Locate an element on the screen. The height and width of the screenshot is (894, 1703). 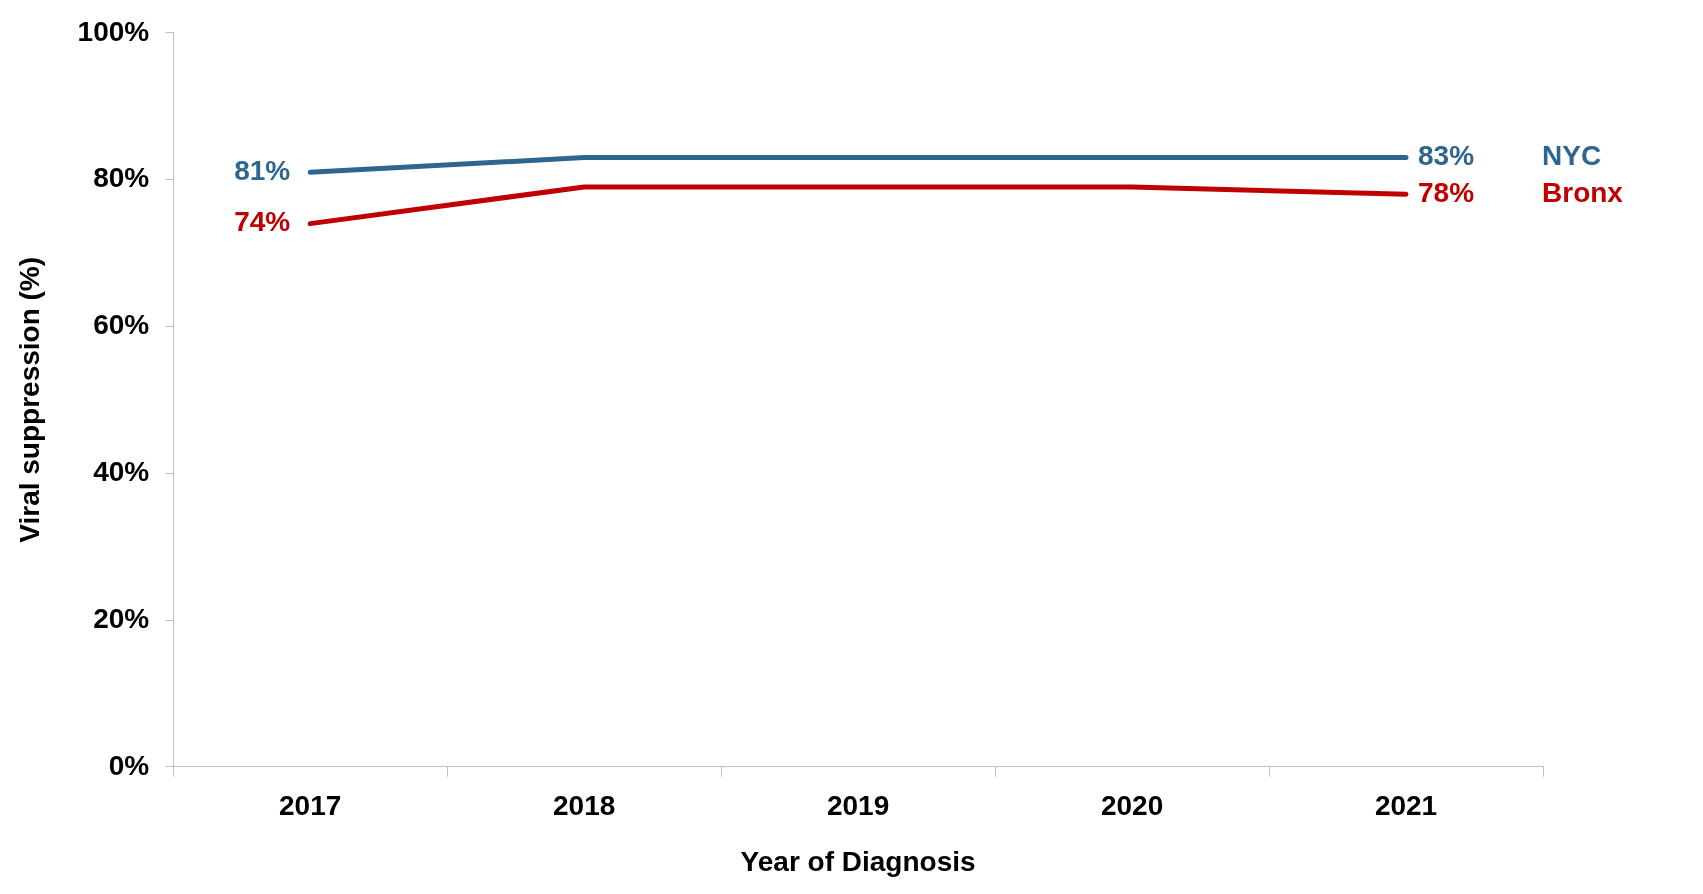
x-tick-label: 2019 is located at coordinates (858, 806).